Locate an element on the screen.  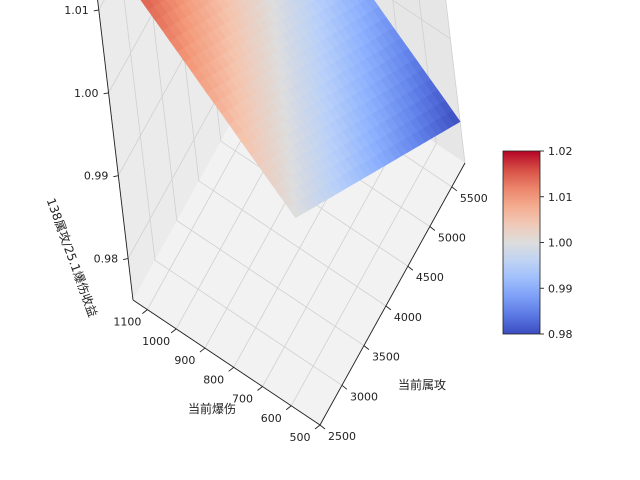
colorbar-gradient is located at coordinates (521, 242).